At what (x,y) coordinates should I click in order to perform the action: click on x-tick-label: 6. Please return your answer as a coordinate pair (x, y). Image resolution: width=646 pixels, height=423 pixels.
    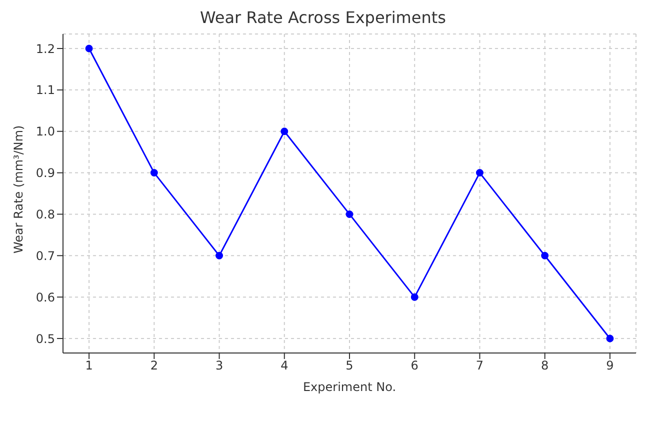
    Looking at the image, I should click on (414, 365).